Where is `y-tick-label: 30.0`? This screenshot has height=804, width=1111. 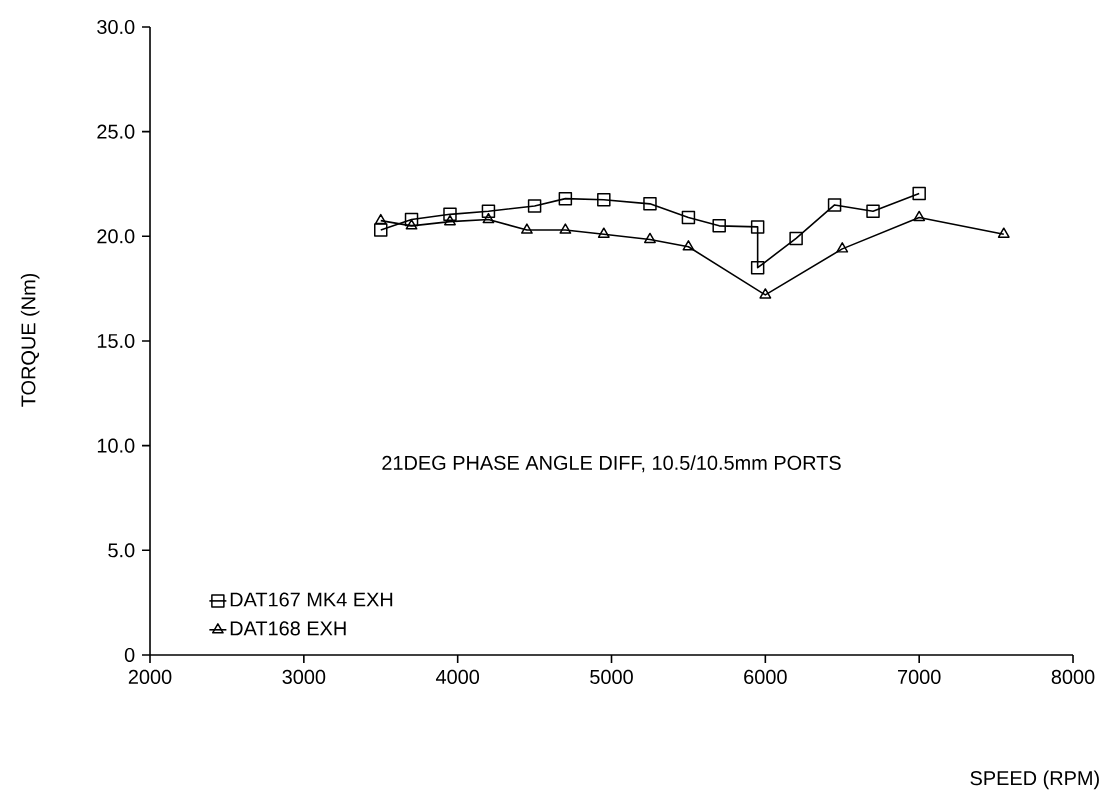
y-tick-label: 30.0 is located at coordinates (116, 27).